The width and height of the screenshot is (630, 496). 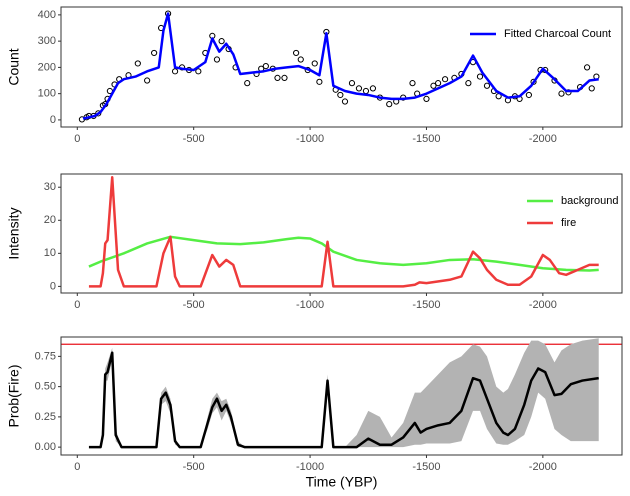 I want to click on y-tick-label: 10, so click(x=50, y=253).